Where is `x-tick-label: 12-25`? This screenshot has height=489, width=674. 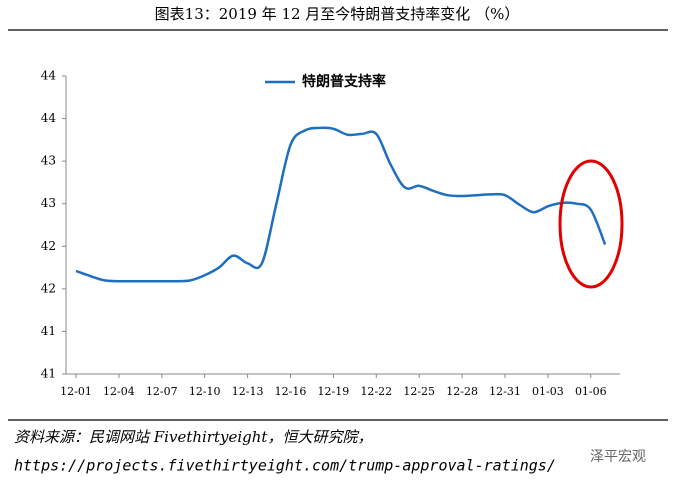 x-tick-label: 12-25 is located at coordinates (419, 391).